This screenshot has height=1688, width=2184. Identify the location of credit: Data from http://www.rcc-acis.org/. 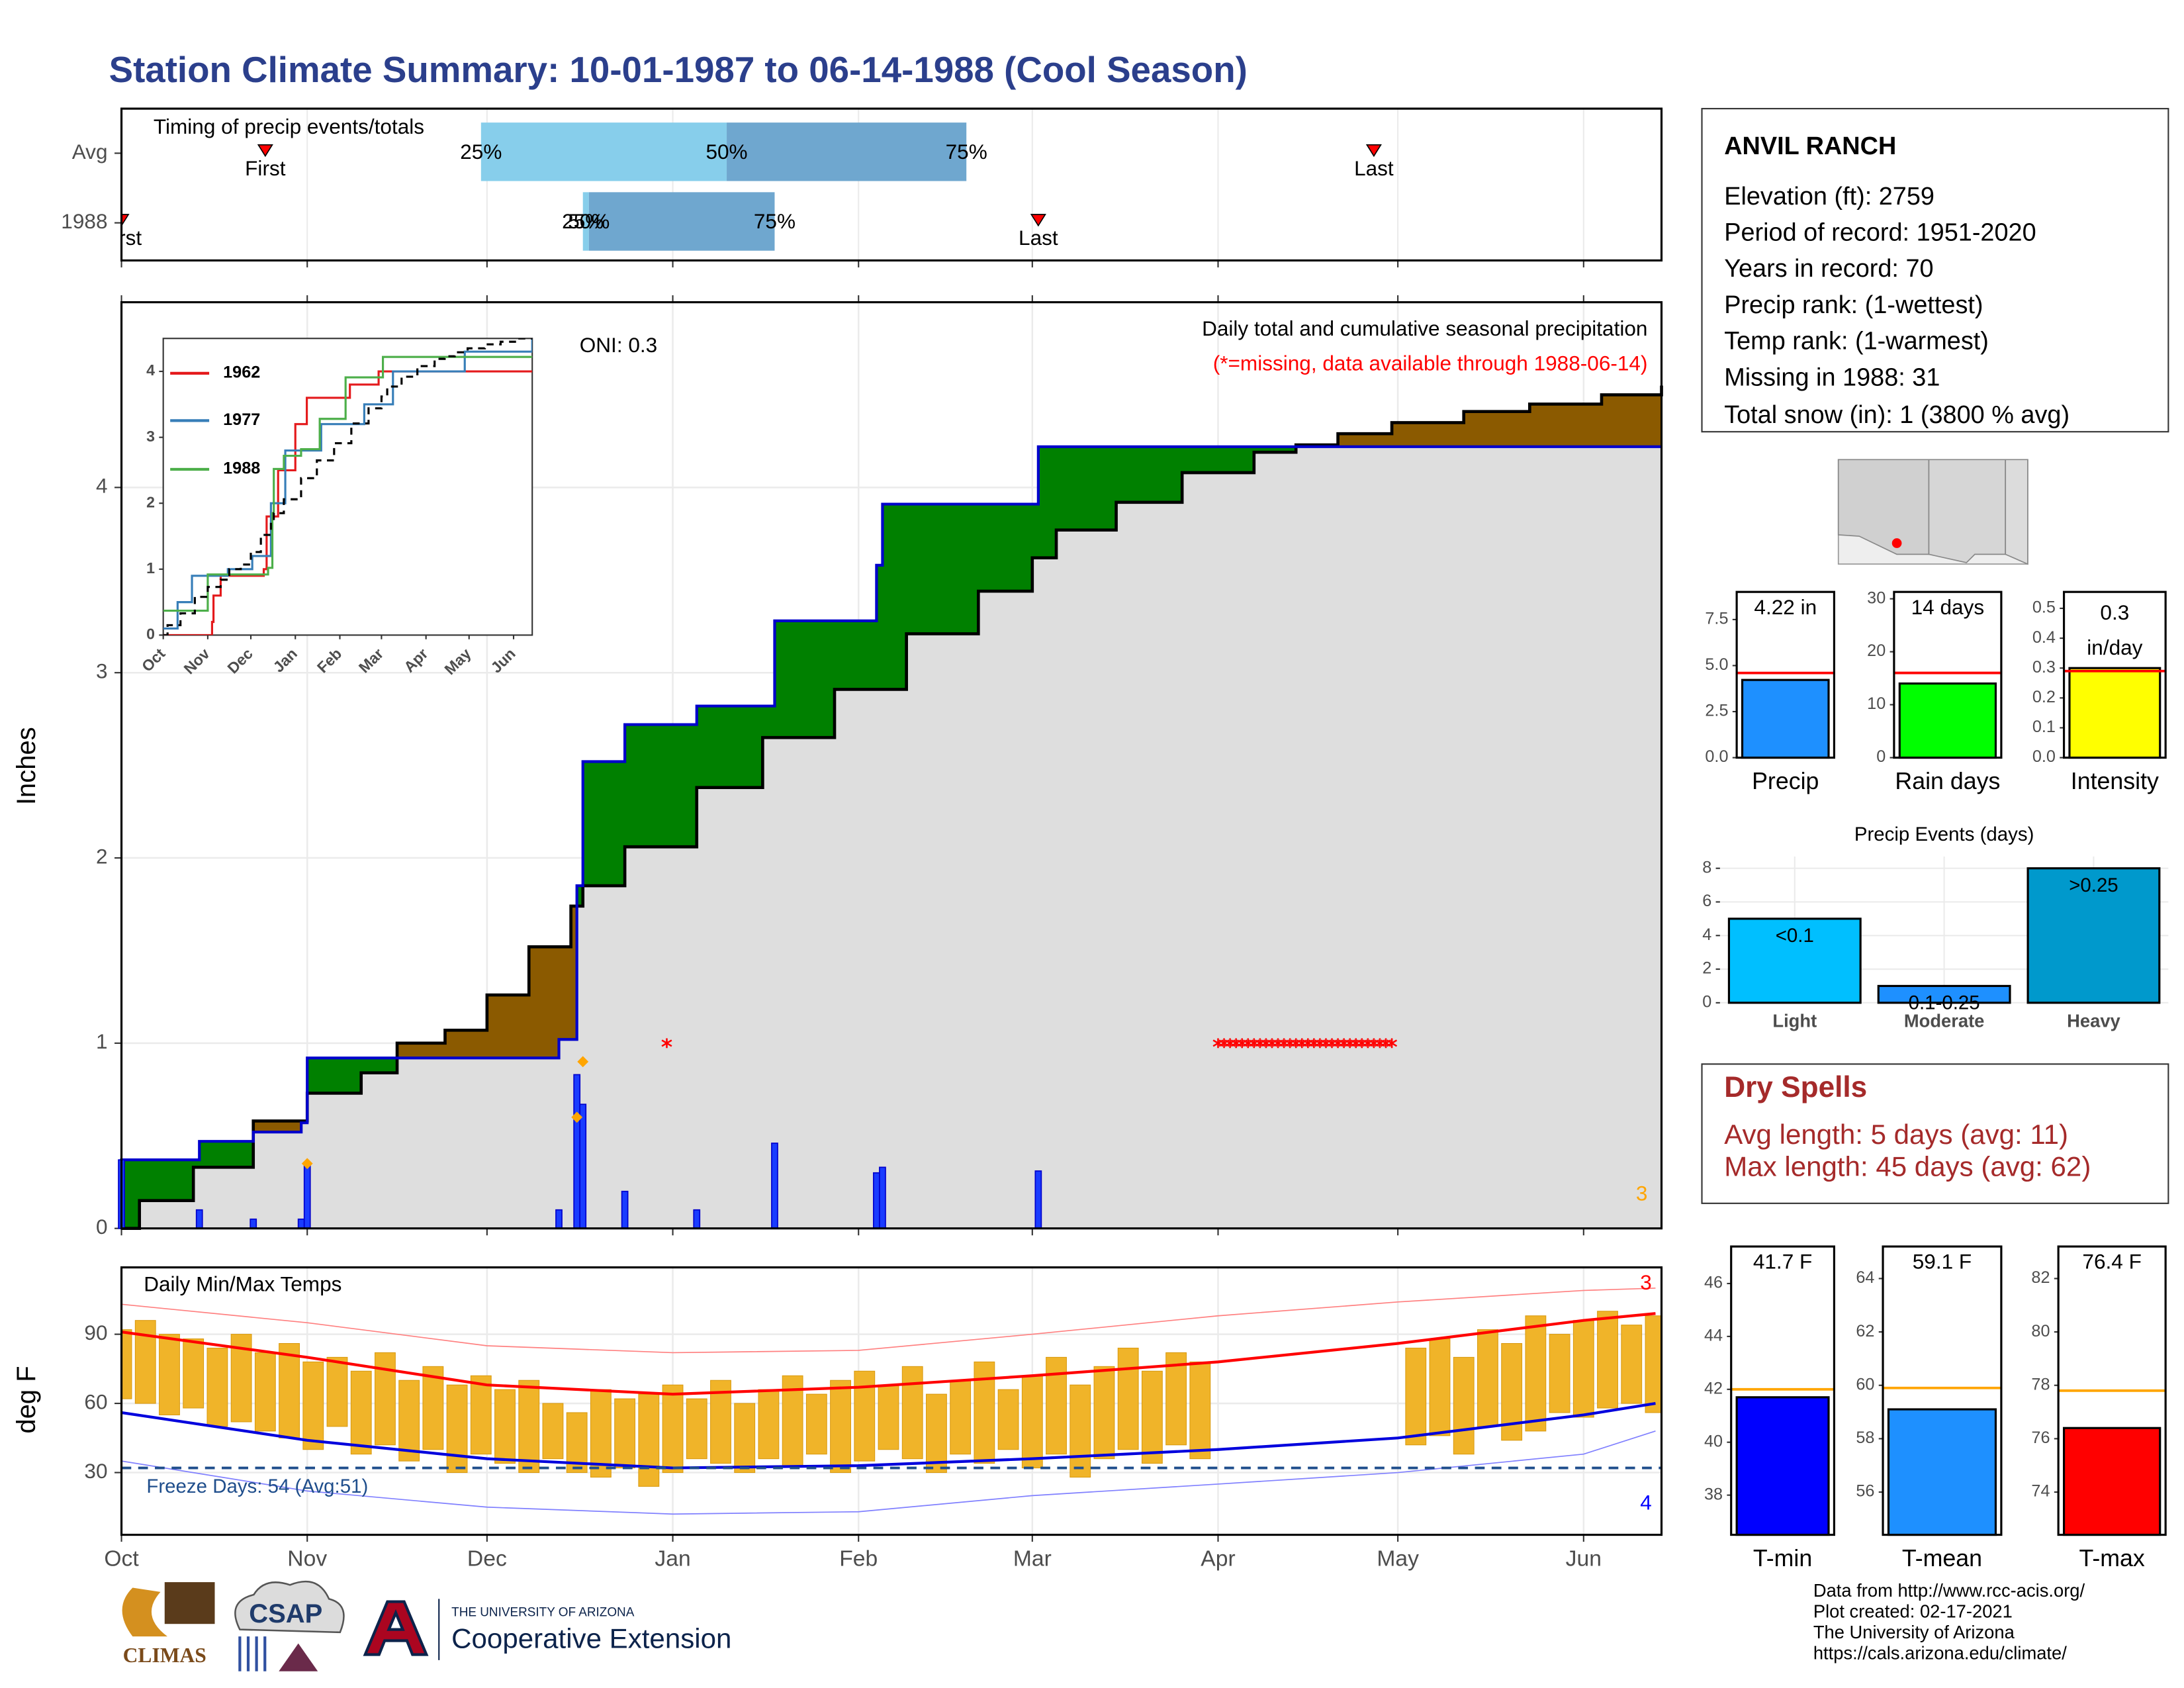
(1949, 1590).